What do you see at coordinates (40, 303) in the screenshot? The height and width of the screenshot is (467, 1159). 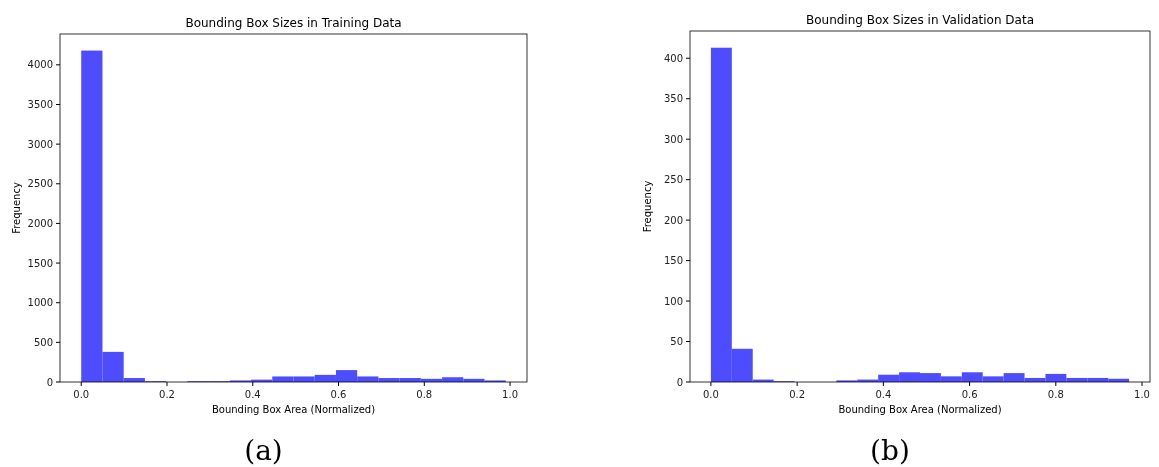 I see `y-tick-label: 1000` at bounding box center [40, 303].